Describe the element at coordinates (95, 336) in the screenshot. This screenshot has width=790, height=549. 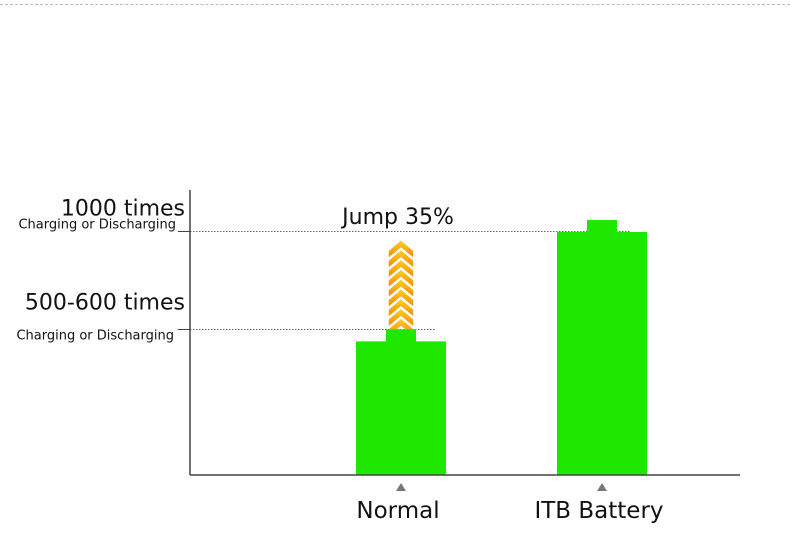
I see `y-level-sublabel-0: Charging or Discharging` at that location.